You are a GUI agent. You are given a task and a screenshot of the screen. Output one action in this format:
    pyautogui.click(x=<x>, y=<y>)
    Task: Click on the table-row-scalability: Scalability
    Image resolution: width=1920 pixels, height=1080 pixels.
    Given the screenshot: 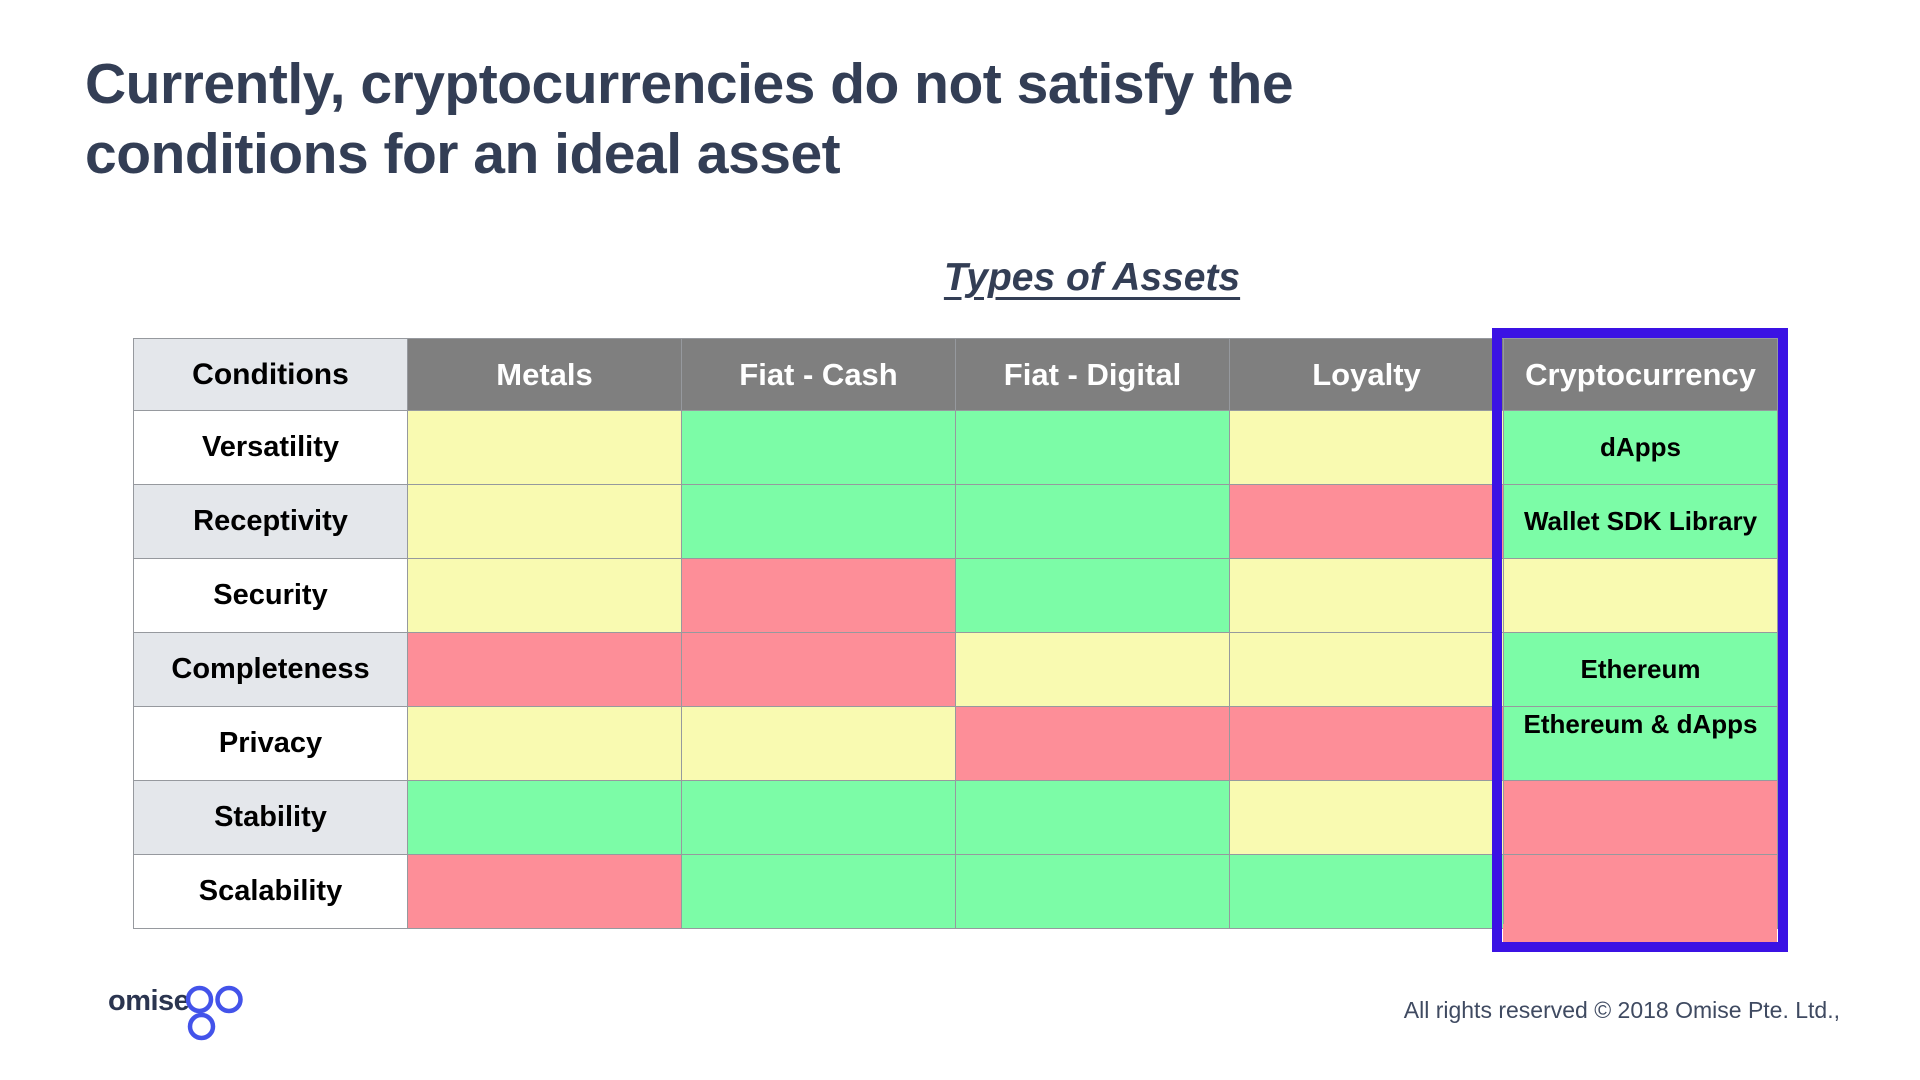 What is the action you would take?
    pyautogui.click(x=955, y=891)
    